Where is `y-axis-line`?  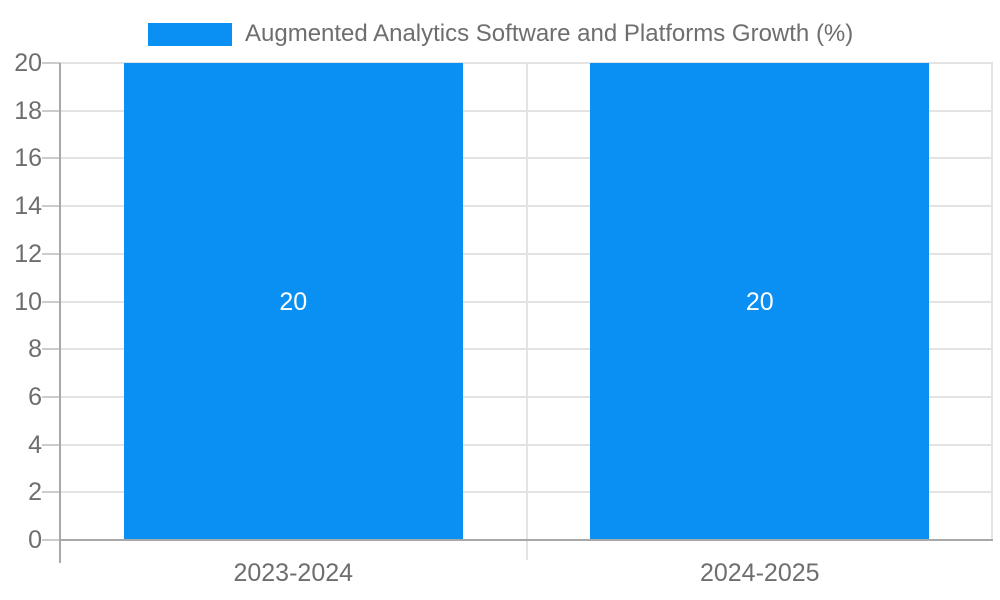 y-axis-line is located at coordinates (60, 313).